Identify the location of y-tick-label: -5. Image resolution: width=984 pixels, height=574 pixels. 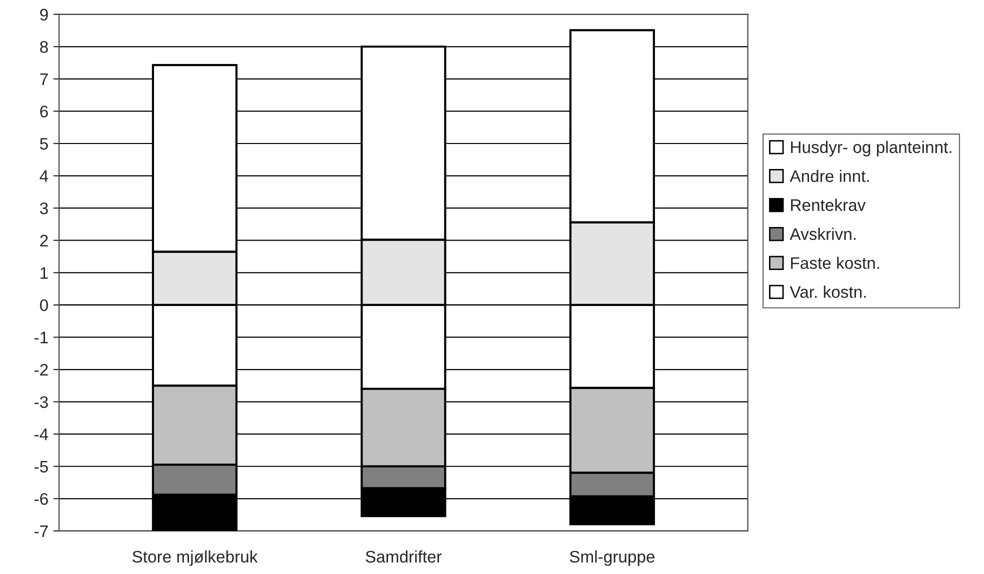
(41, 466).